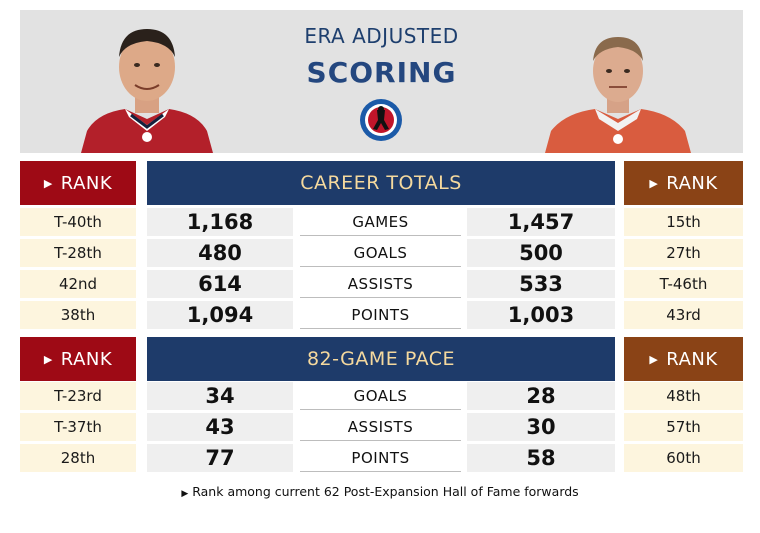 Image resolution: width=760 pixels, height=533 pixels. What do you see at coordinates (541, 315) in the screenshot?
I see `right-value-cell: 1,003` at bounding box center [541, 315].